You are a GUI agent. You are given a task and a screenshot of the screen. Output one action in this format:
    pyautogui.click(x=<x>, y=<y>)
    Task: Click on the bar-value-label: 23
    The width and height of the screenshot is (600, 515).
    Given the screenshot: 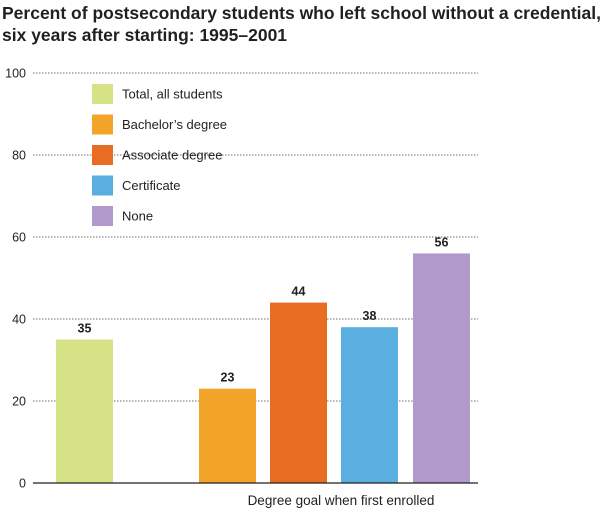 What is the action you would take?
    pyautogui.click(x=228, y=378)
    